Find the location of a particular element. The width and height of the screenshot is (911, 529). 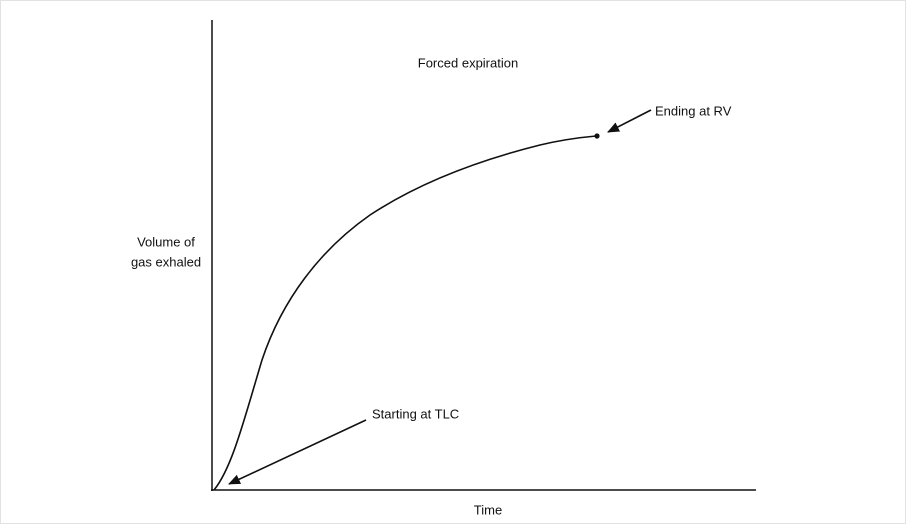

annotation: Starting at TLC is located at coordinates (415, 413).